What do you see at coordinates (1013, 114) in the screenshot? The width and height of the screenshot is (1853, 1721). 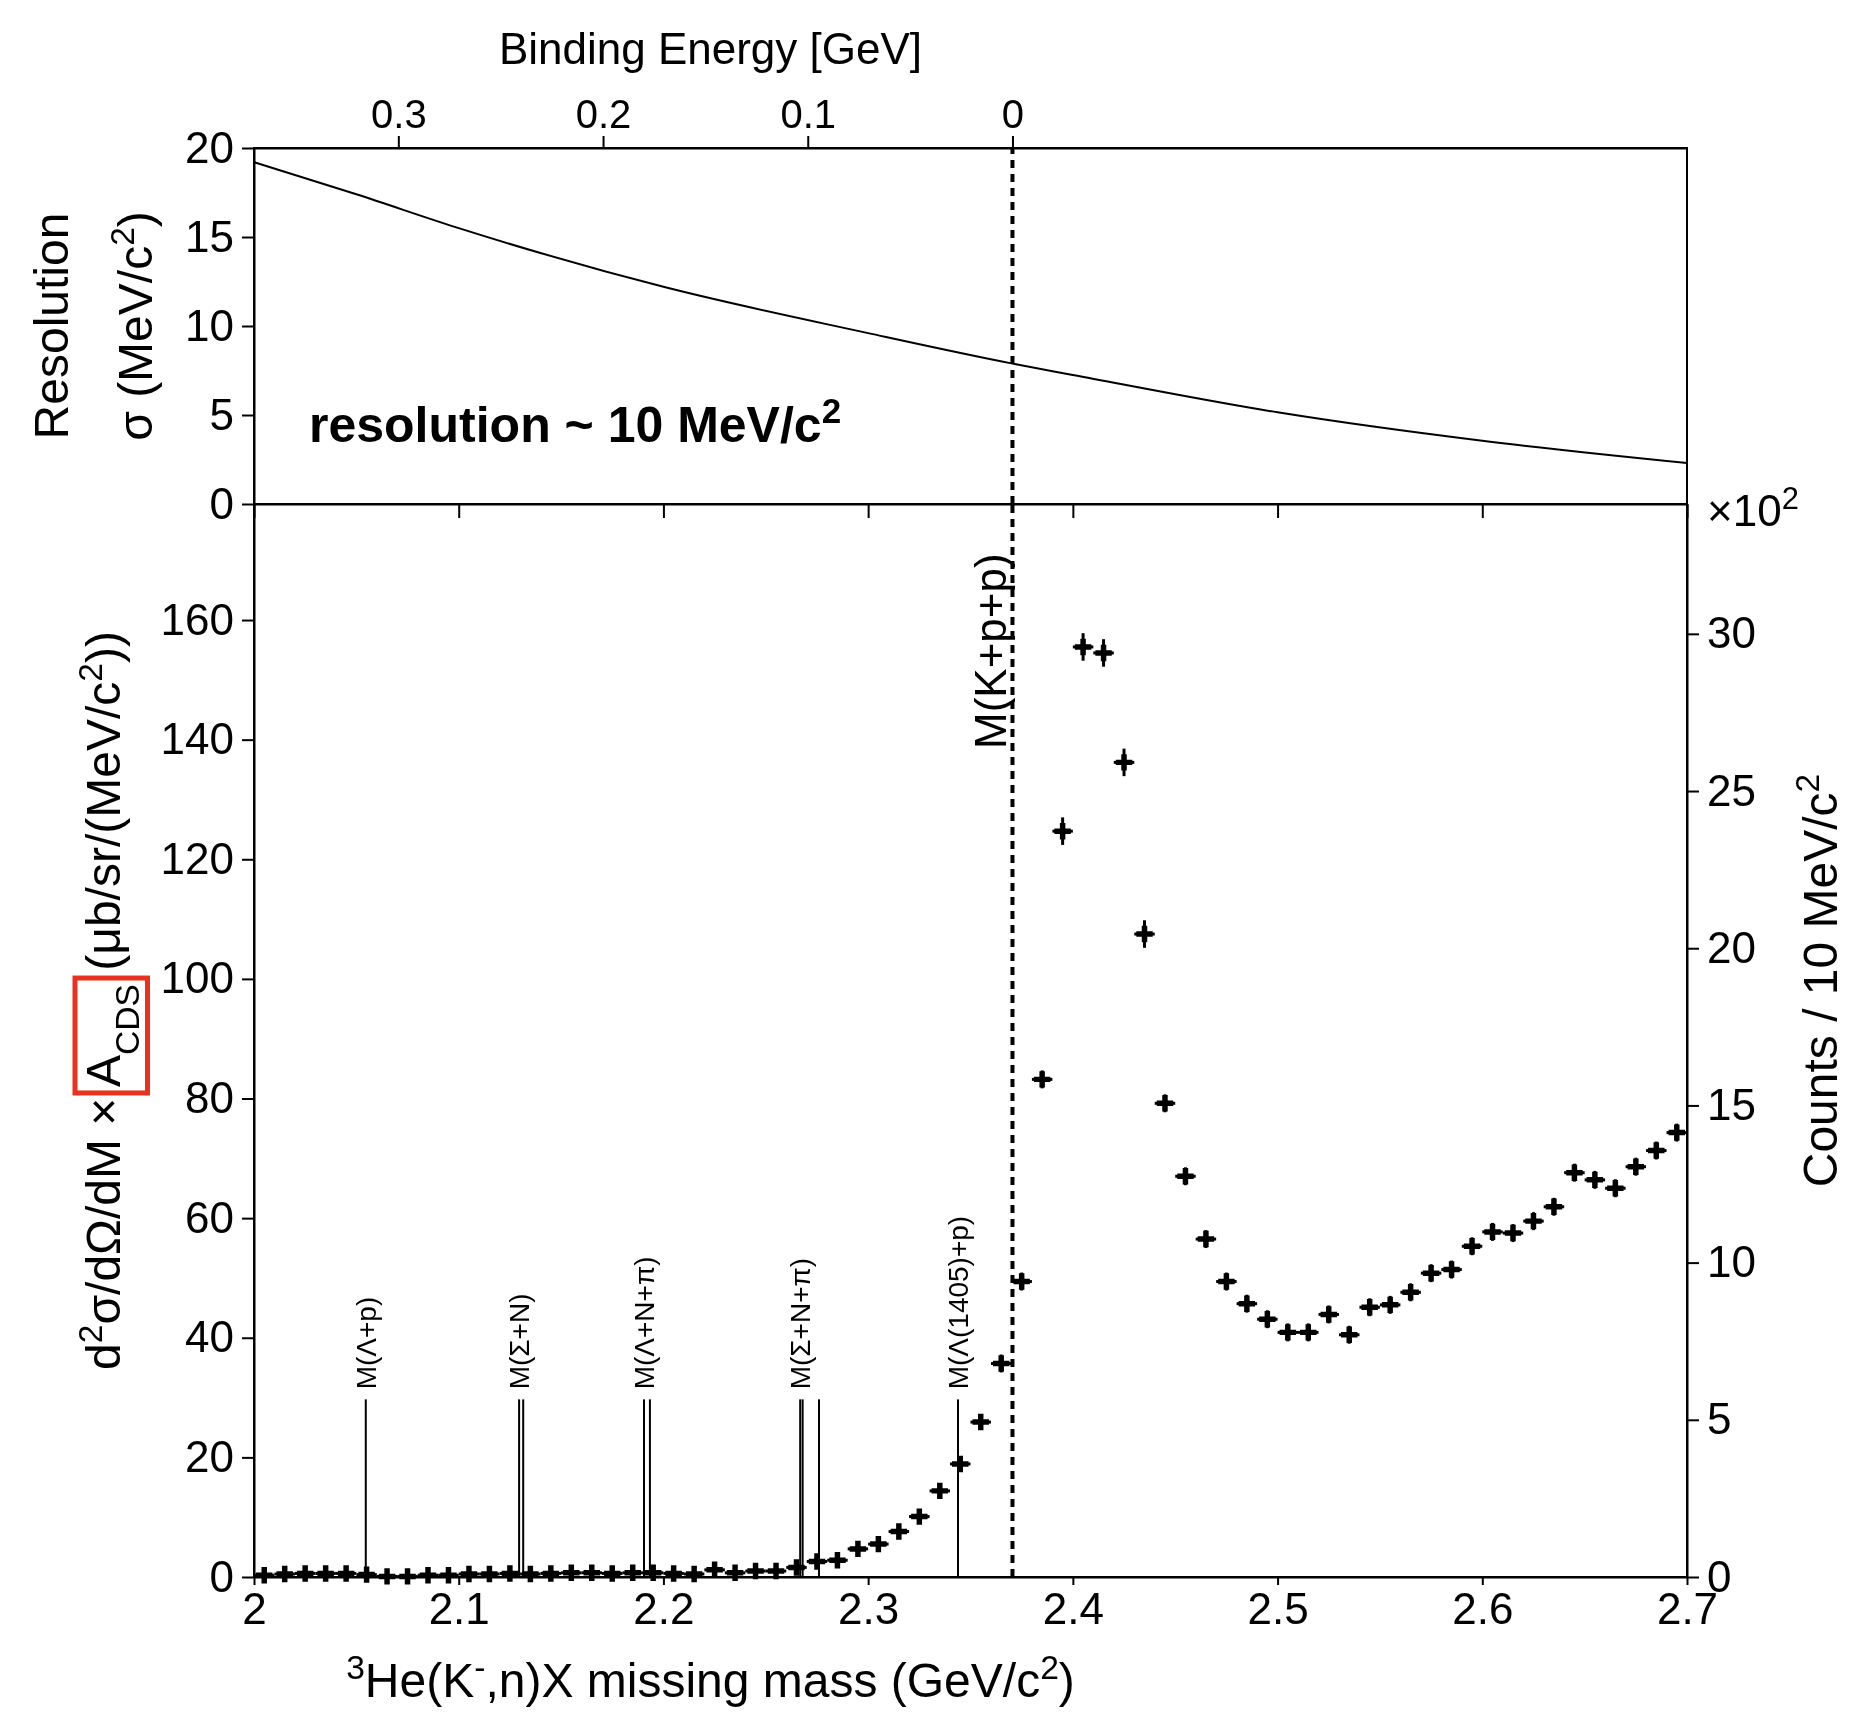 I see `x2-tick-label: 0` at bounding box center [1013, 114].